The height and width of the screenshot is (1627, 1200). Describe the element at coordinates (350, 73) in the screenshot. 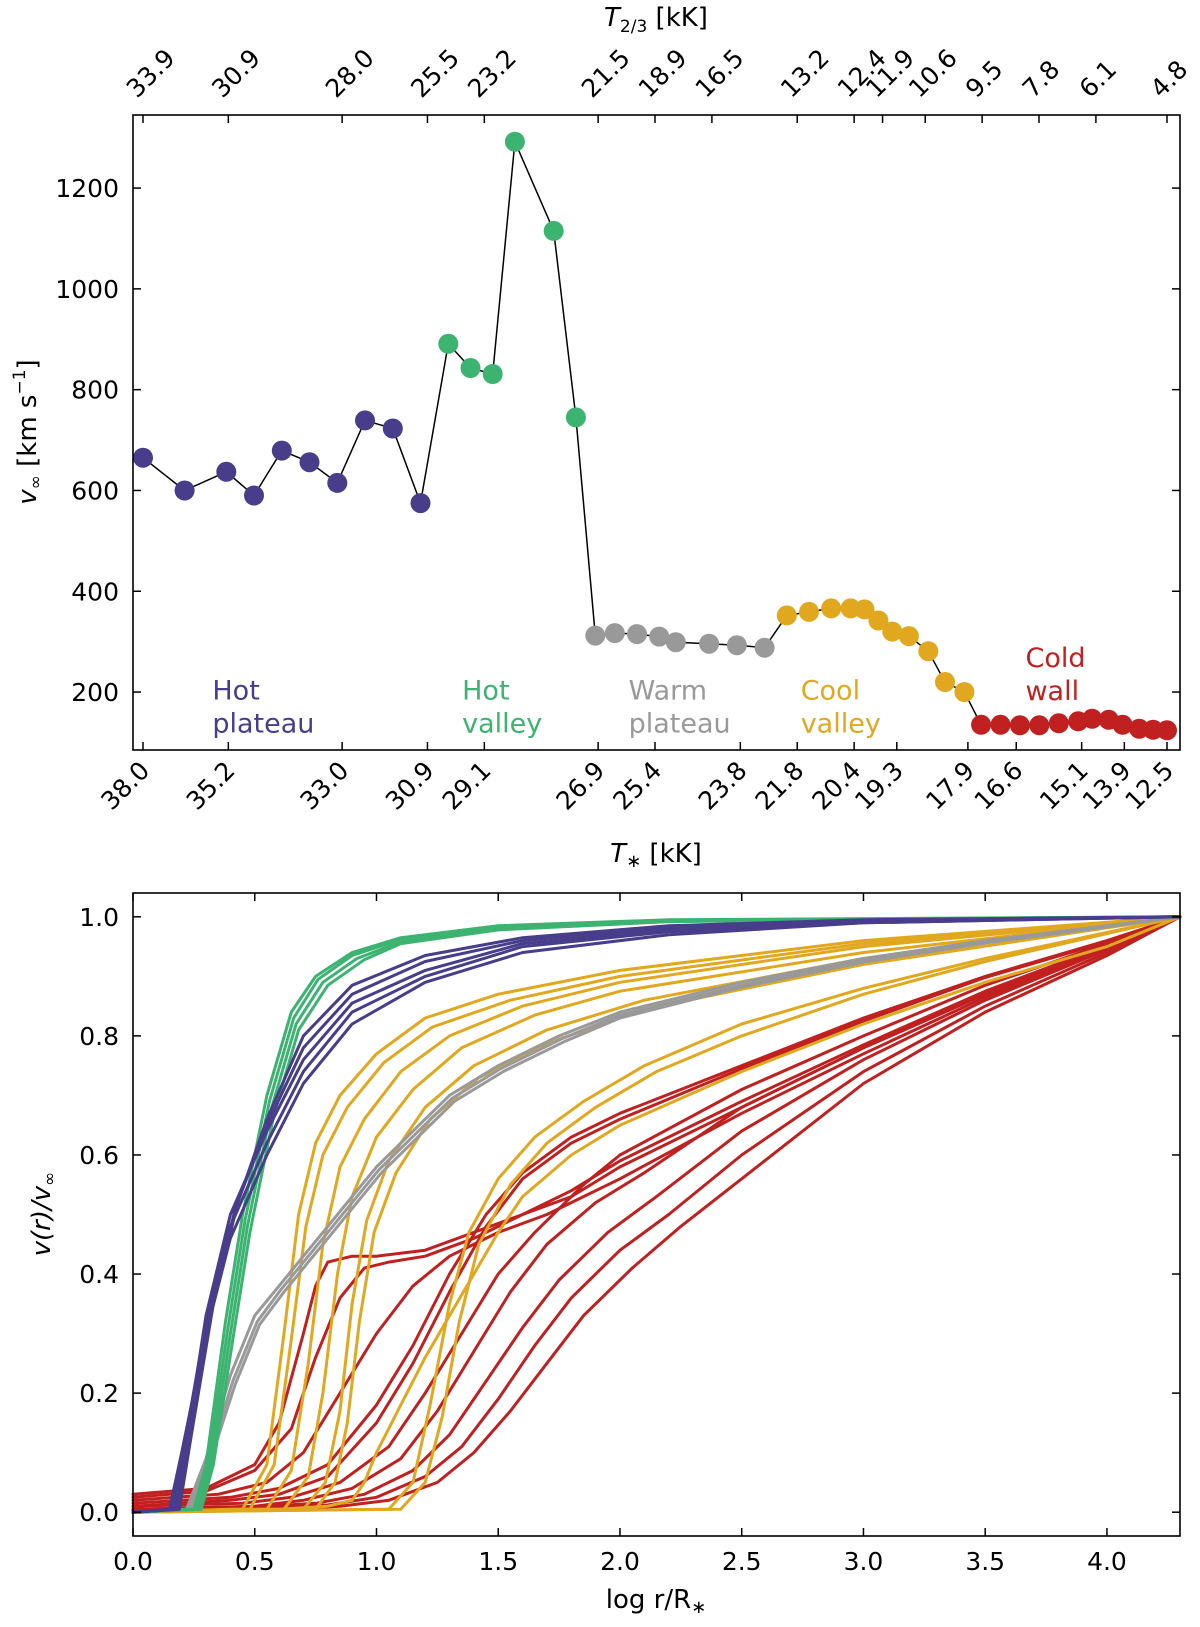

I see `top-x2tick-label-2: 28.0` at that location.